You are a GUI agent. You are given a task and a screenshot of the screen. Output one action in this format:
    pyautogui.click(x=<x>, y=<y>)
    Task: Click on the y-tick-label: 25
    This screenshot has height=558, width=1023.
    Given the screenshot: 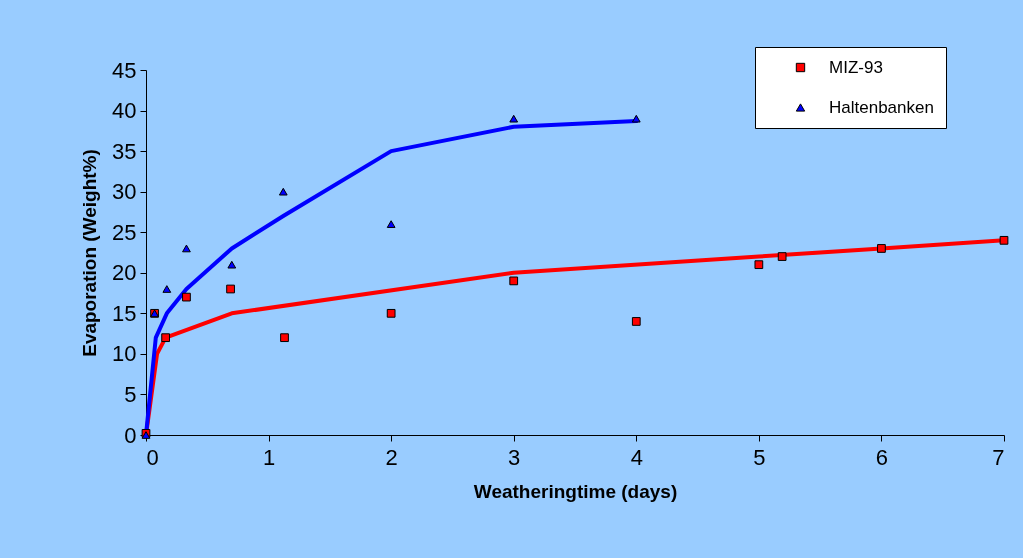 What is the action you would take?
    pyautogui.click(x=124, y=232)
    